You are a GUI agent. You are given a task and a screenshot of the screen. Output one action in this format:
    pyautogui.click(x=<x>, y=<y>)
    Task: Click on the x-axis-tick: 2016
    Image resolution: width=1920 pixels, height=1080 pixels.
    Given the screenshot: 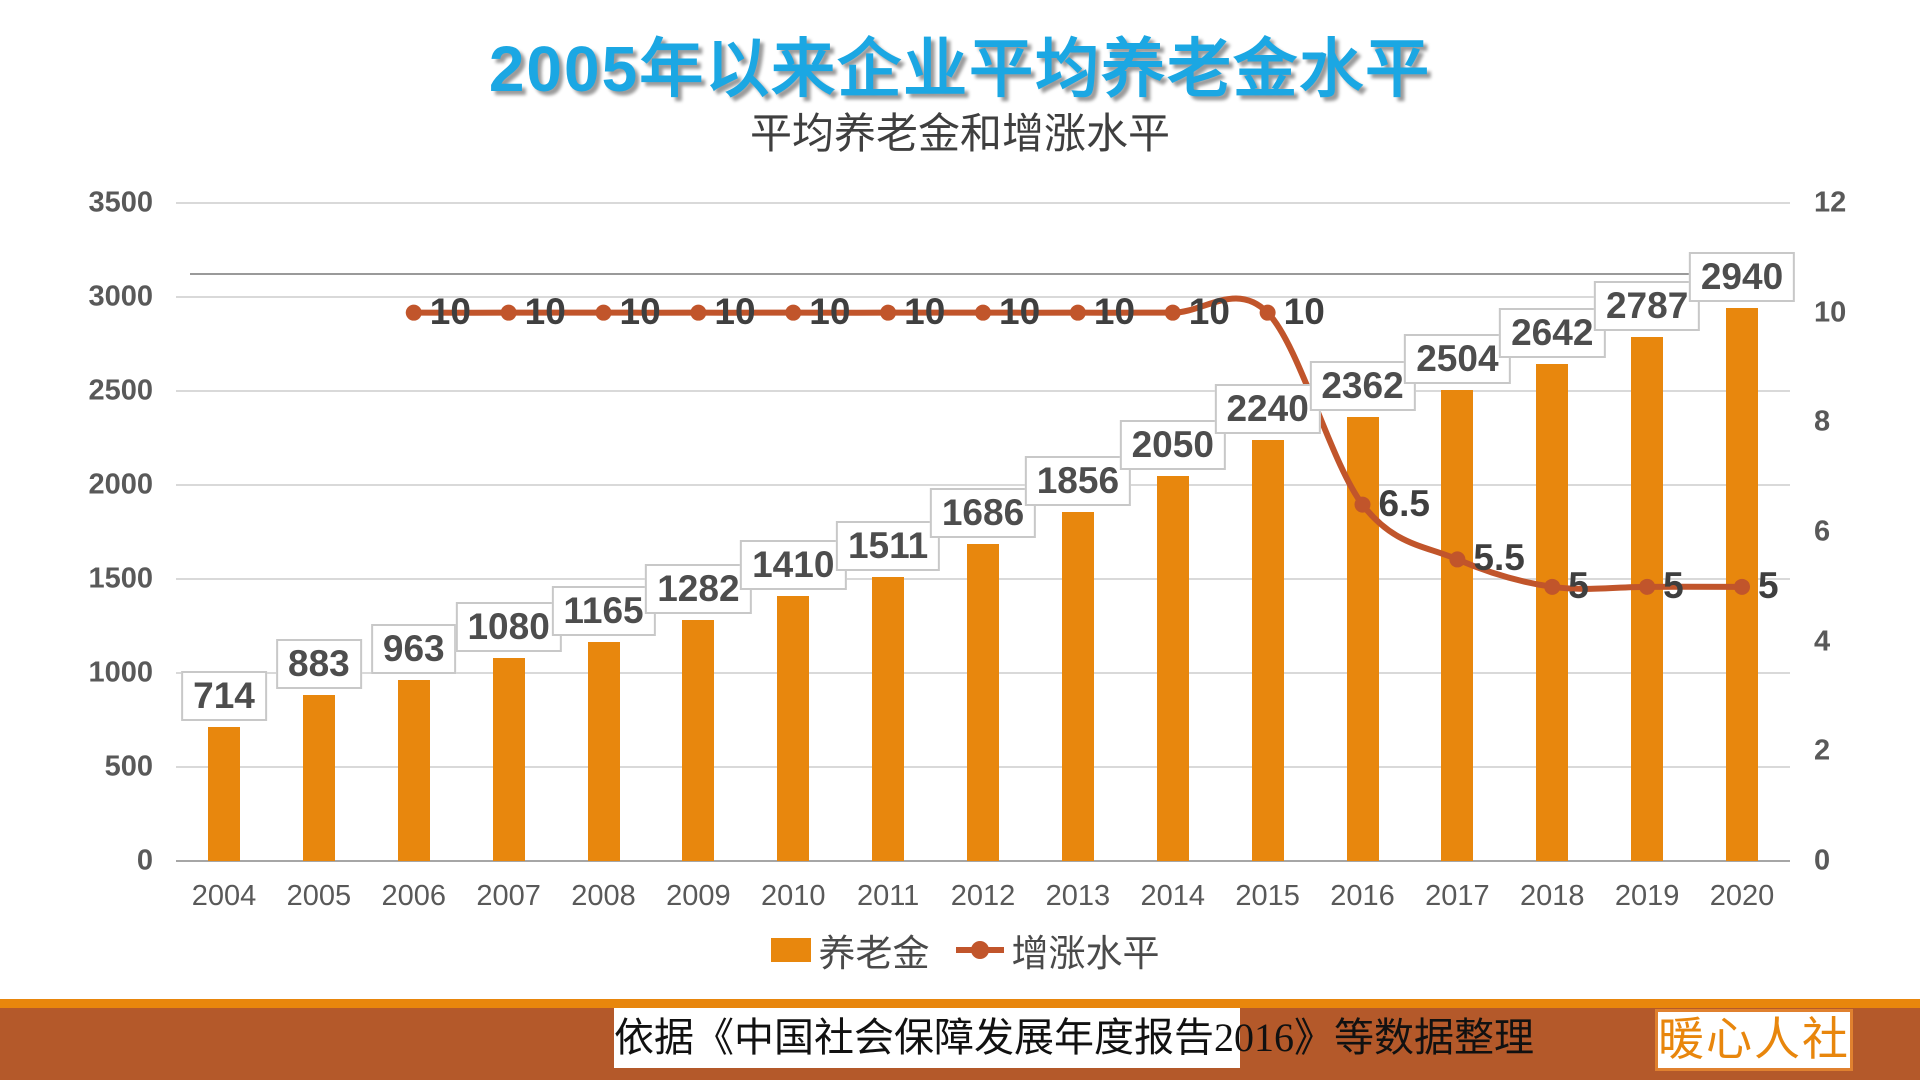 What is the action you would take?
    pyautogui.click(x=1362, y=896)
    